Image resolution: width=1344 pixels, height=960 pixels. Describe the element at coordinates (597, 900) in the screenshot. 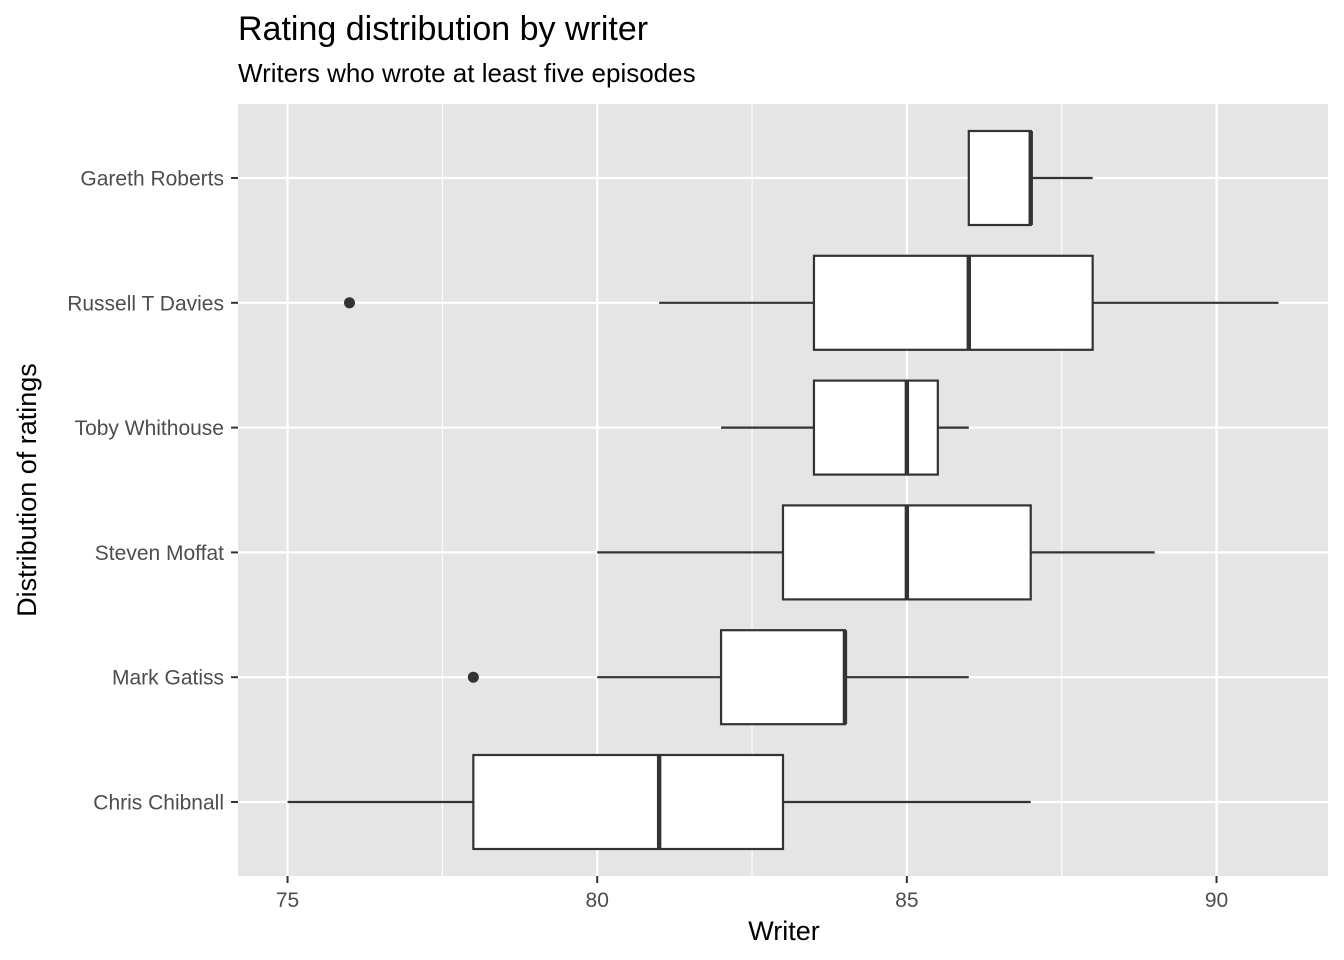

I see `x-tick-label: 80` at that location.